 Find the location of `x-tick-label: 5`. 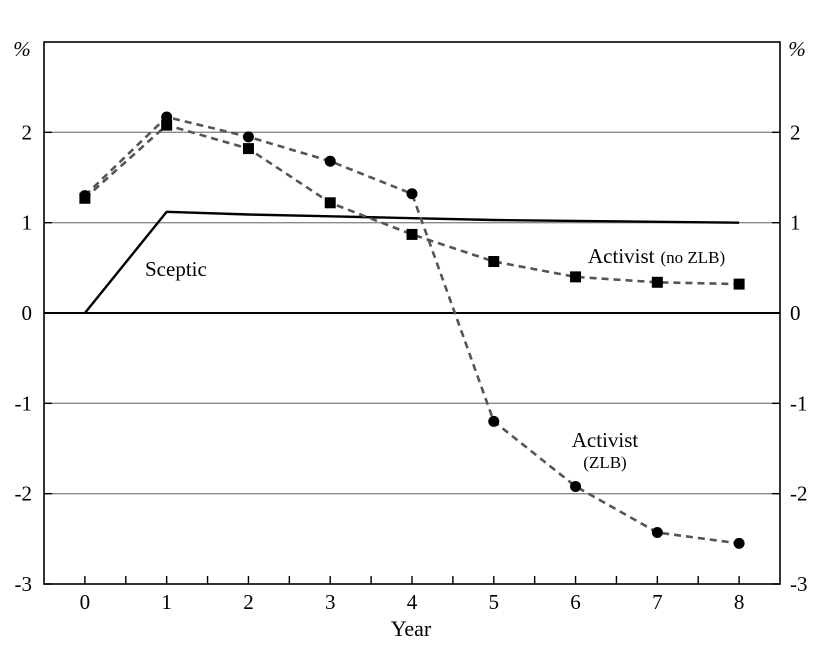

x-tick-label: 5 is located at coordinates (494, 602).